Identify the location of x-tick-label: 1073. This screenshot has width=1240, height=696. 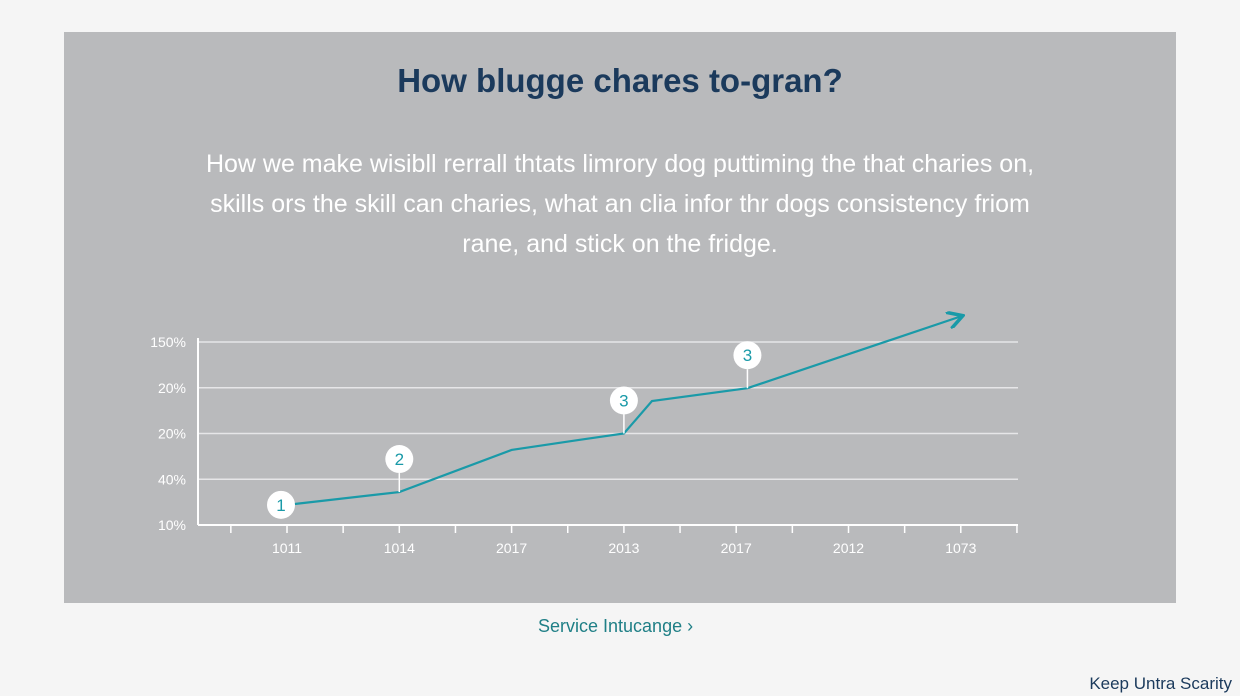
(960, 548).